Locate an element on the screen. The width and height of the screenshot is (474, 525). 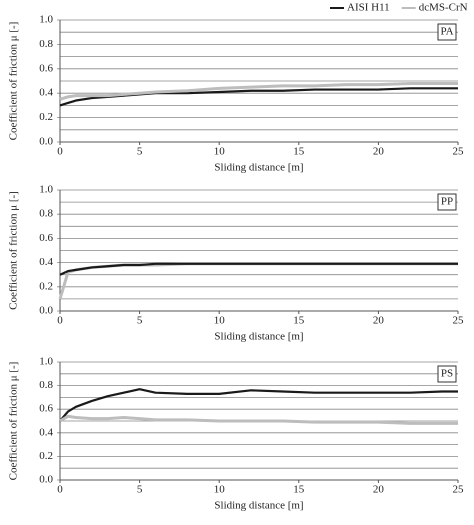
panel-label: PS is located at coordinates (447, 374).